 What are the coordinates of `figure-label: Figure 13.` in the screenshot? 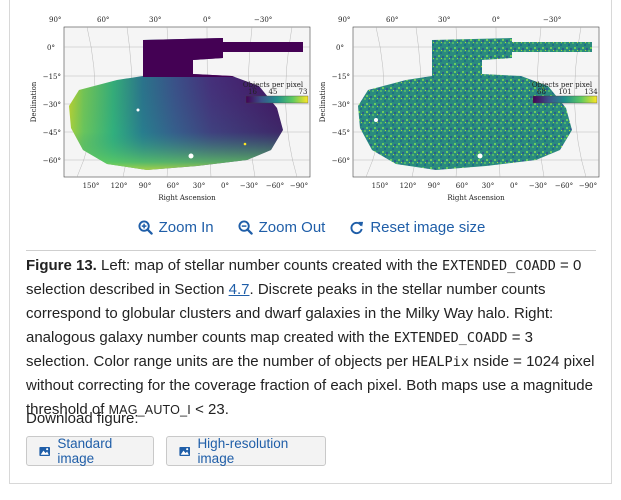 It's located at (61, 265).